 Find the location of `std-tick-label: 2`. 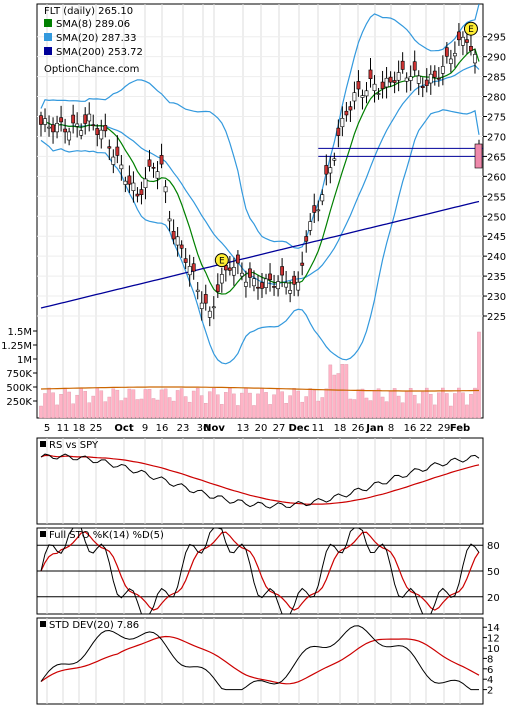

std-tick-label: 2 is located at coordinates (490, 691).